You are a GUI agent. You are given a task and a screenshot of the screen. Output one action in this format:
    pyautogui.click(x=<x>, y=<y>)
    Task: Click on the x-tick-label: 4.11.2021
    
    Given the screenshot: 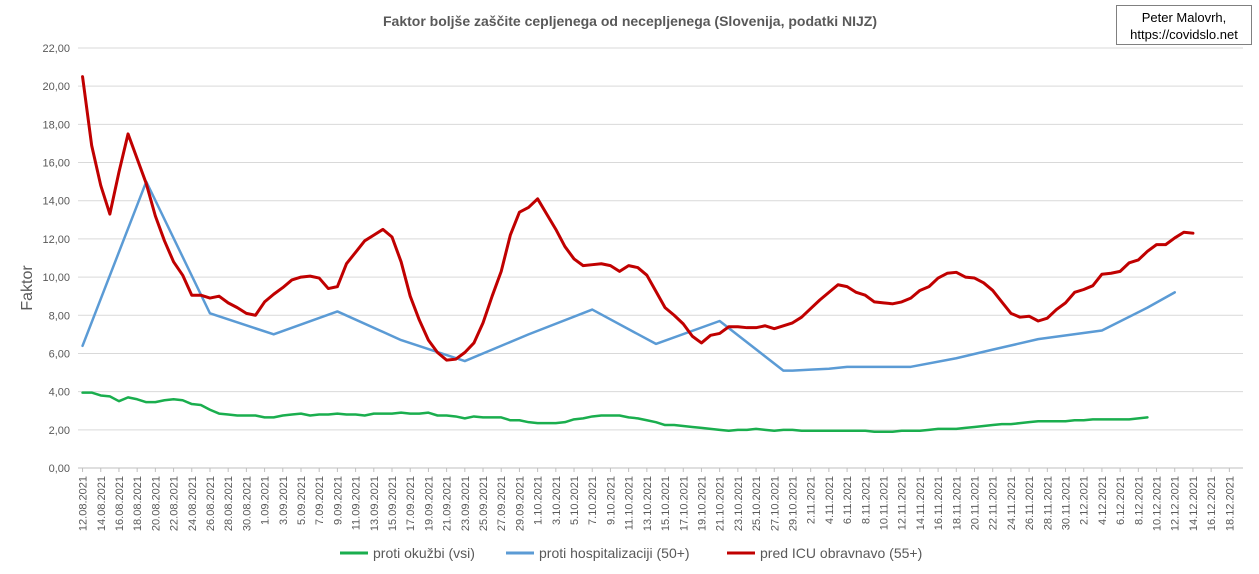 What is the action you would take?
    pyautogui.click(x=830, y=500)
    